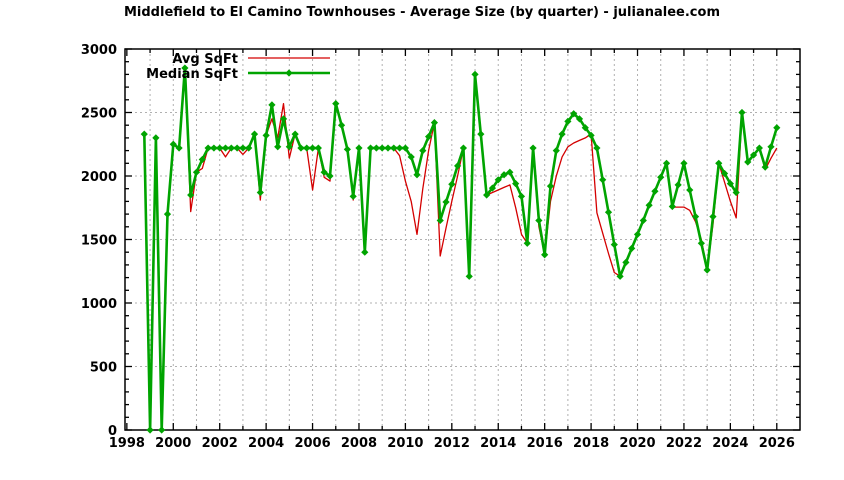 Image resolution: width=844 pixels, height=480 pixels. Describe the element at coordinates (99, 177) in the screenshot. I see `y-tick-label: 2000` at that location.